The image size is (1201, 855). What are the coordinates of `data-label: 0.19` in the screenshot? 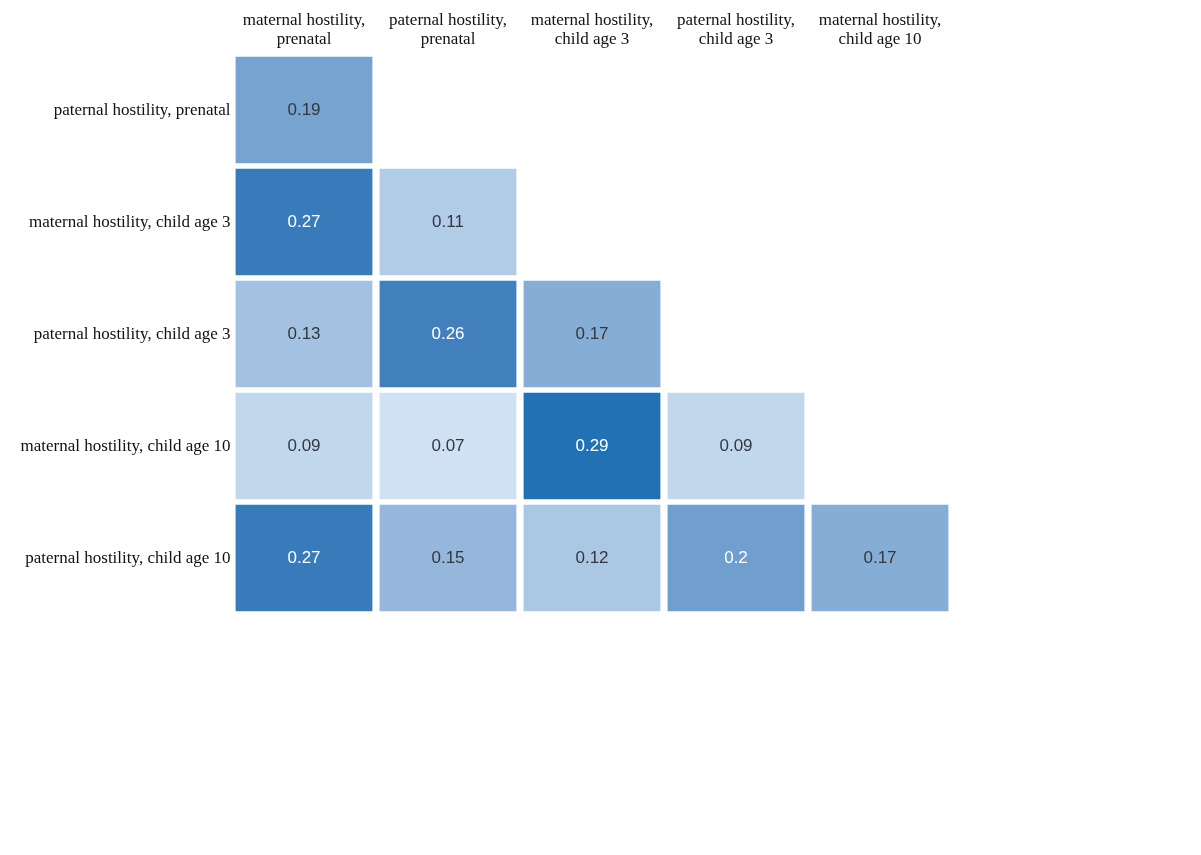 It's located at (304, 109).